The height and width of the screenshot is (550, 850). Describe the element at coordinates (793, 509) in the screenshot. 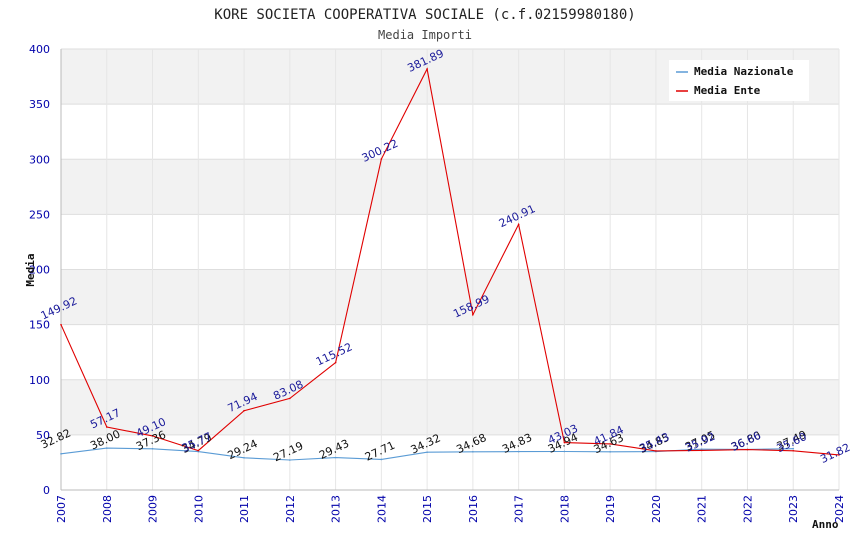

I see `x-tick-label: 2023` at that location.